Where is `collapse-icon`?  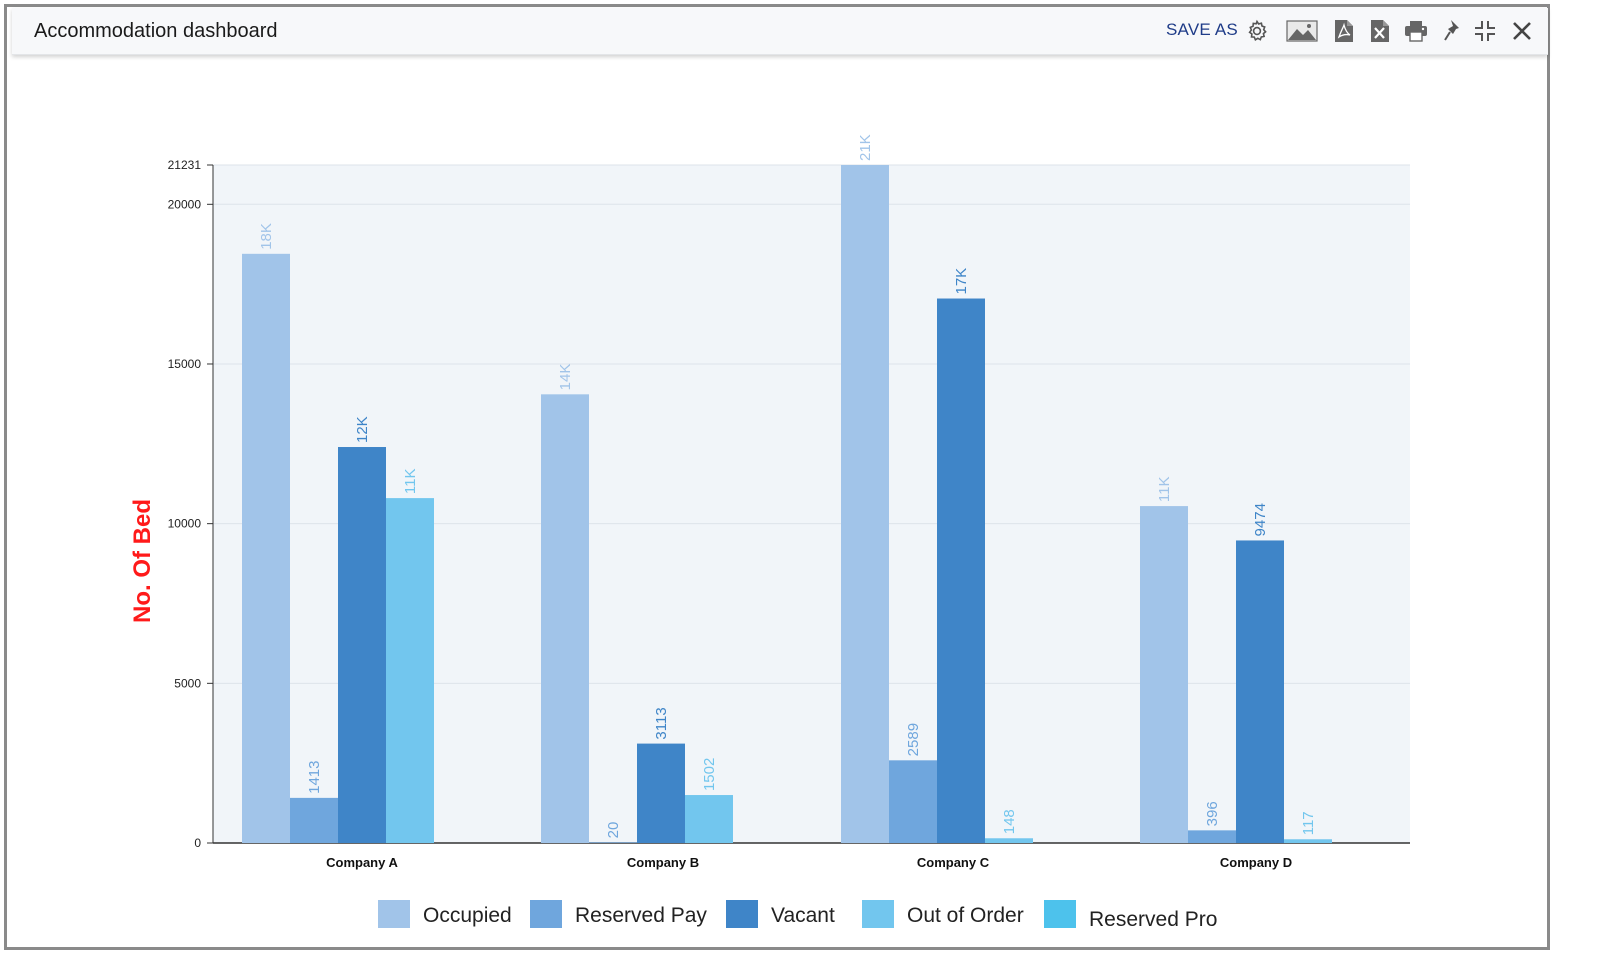 collapse-icon is located at coordinates (1485, 31).